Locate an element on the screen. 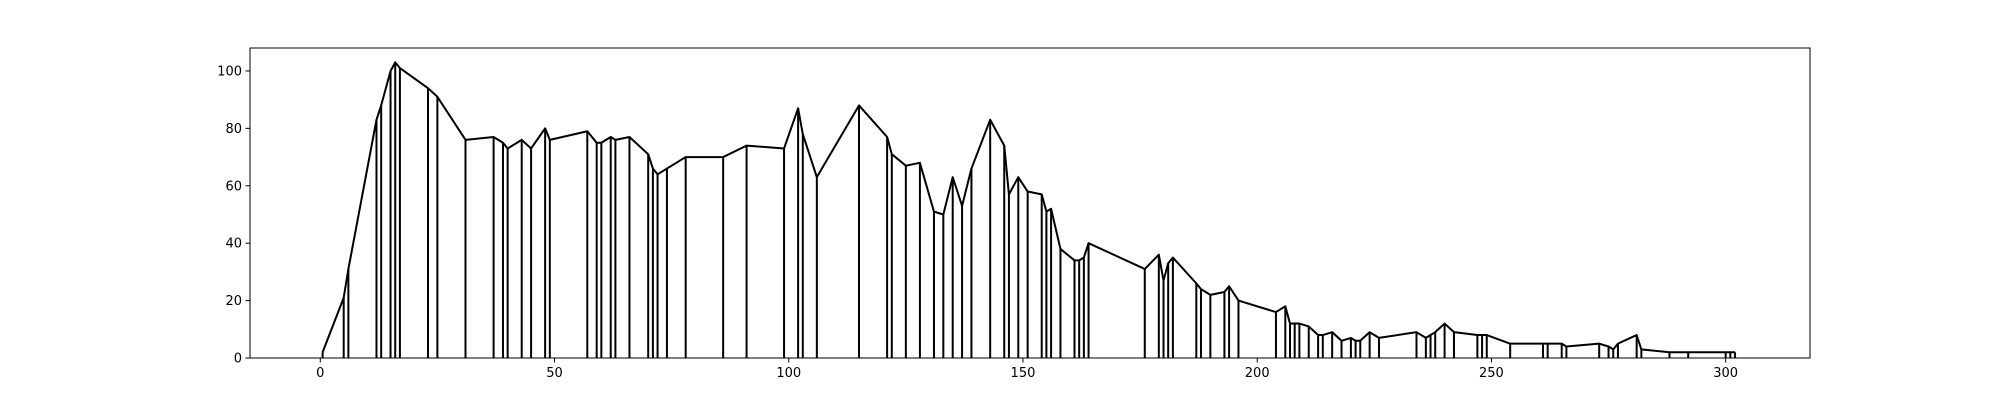 Image resolution: width=2000 pixels, height=404 pixels. y-tick-label: 80 is located at coordinates (233, 129).